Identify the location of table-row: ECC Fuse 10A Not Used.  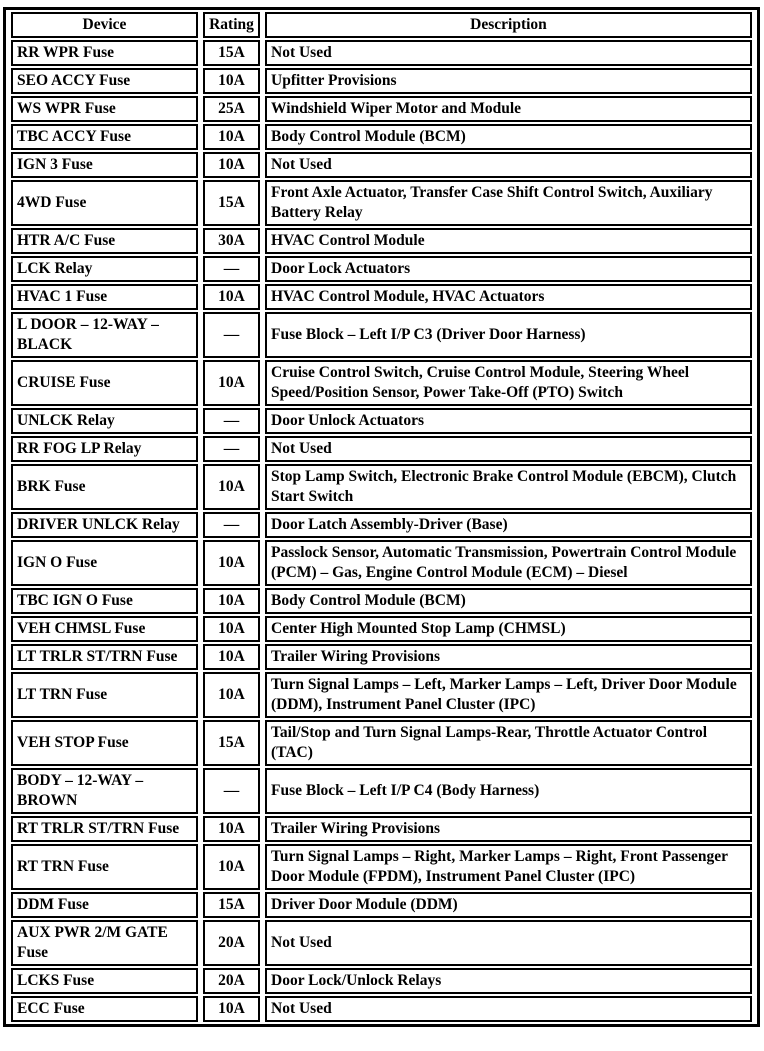
(381, 1009).